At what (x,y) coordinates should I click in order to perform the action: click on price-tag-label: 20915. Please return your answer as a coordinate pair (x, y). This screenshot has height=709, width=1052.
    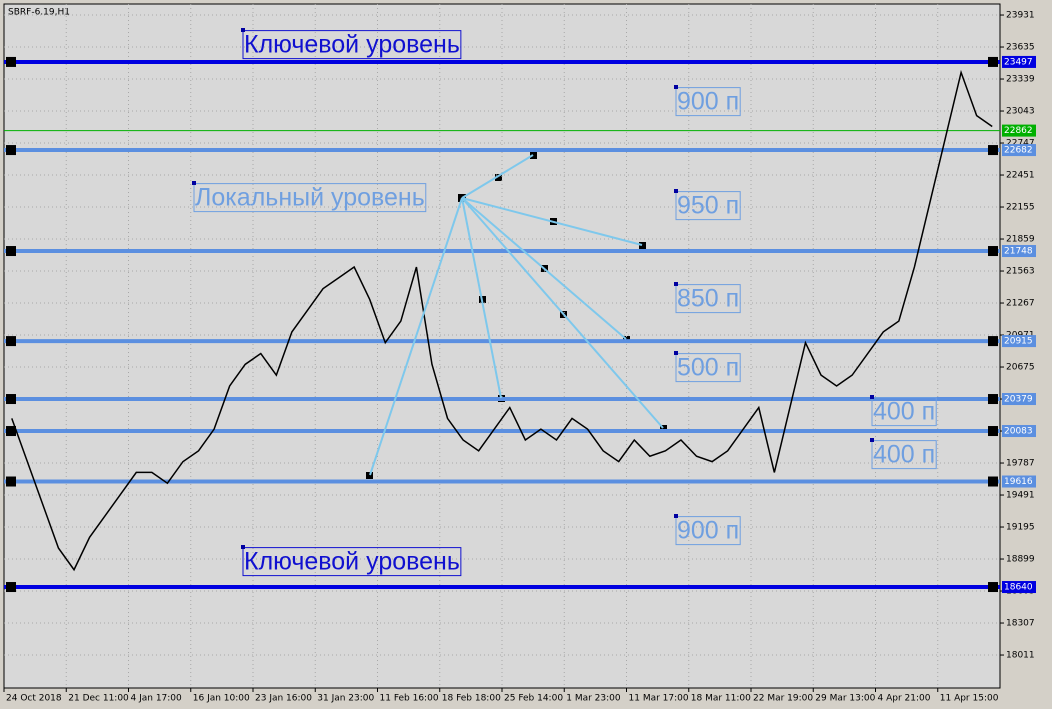
    Looking at the image, I should click on (1018, 342).